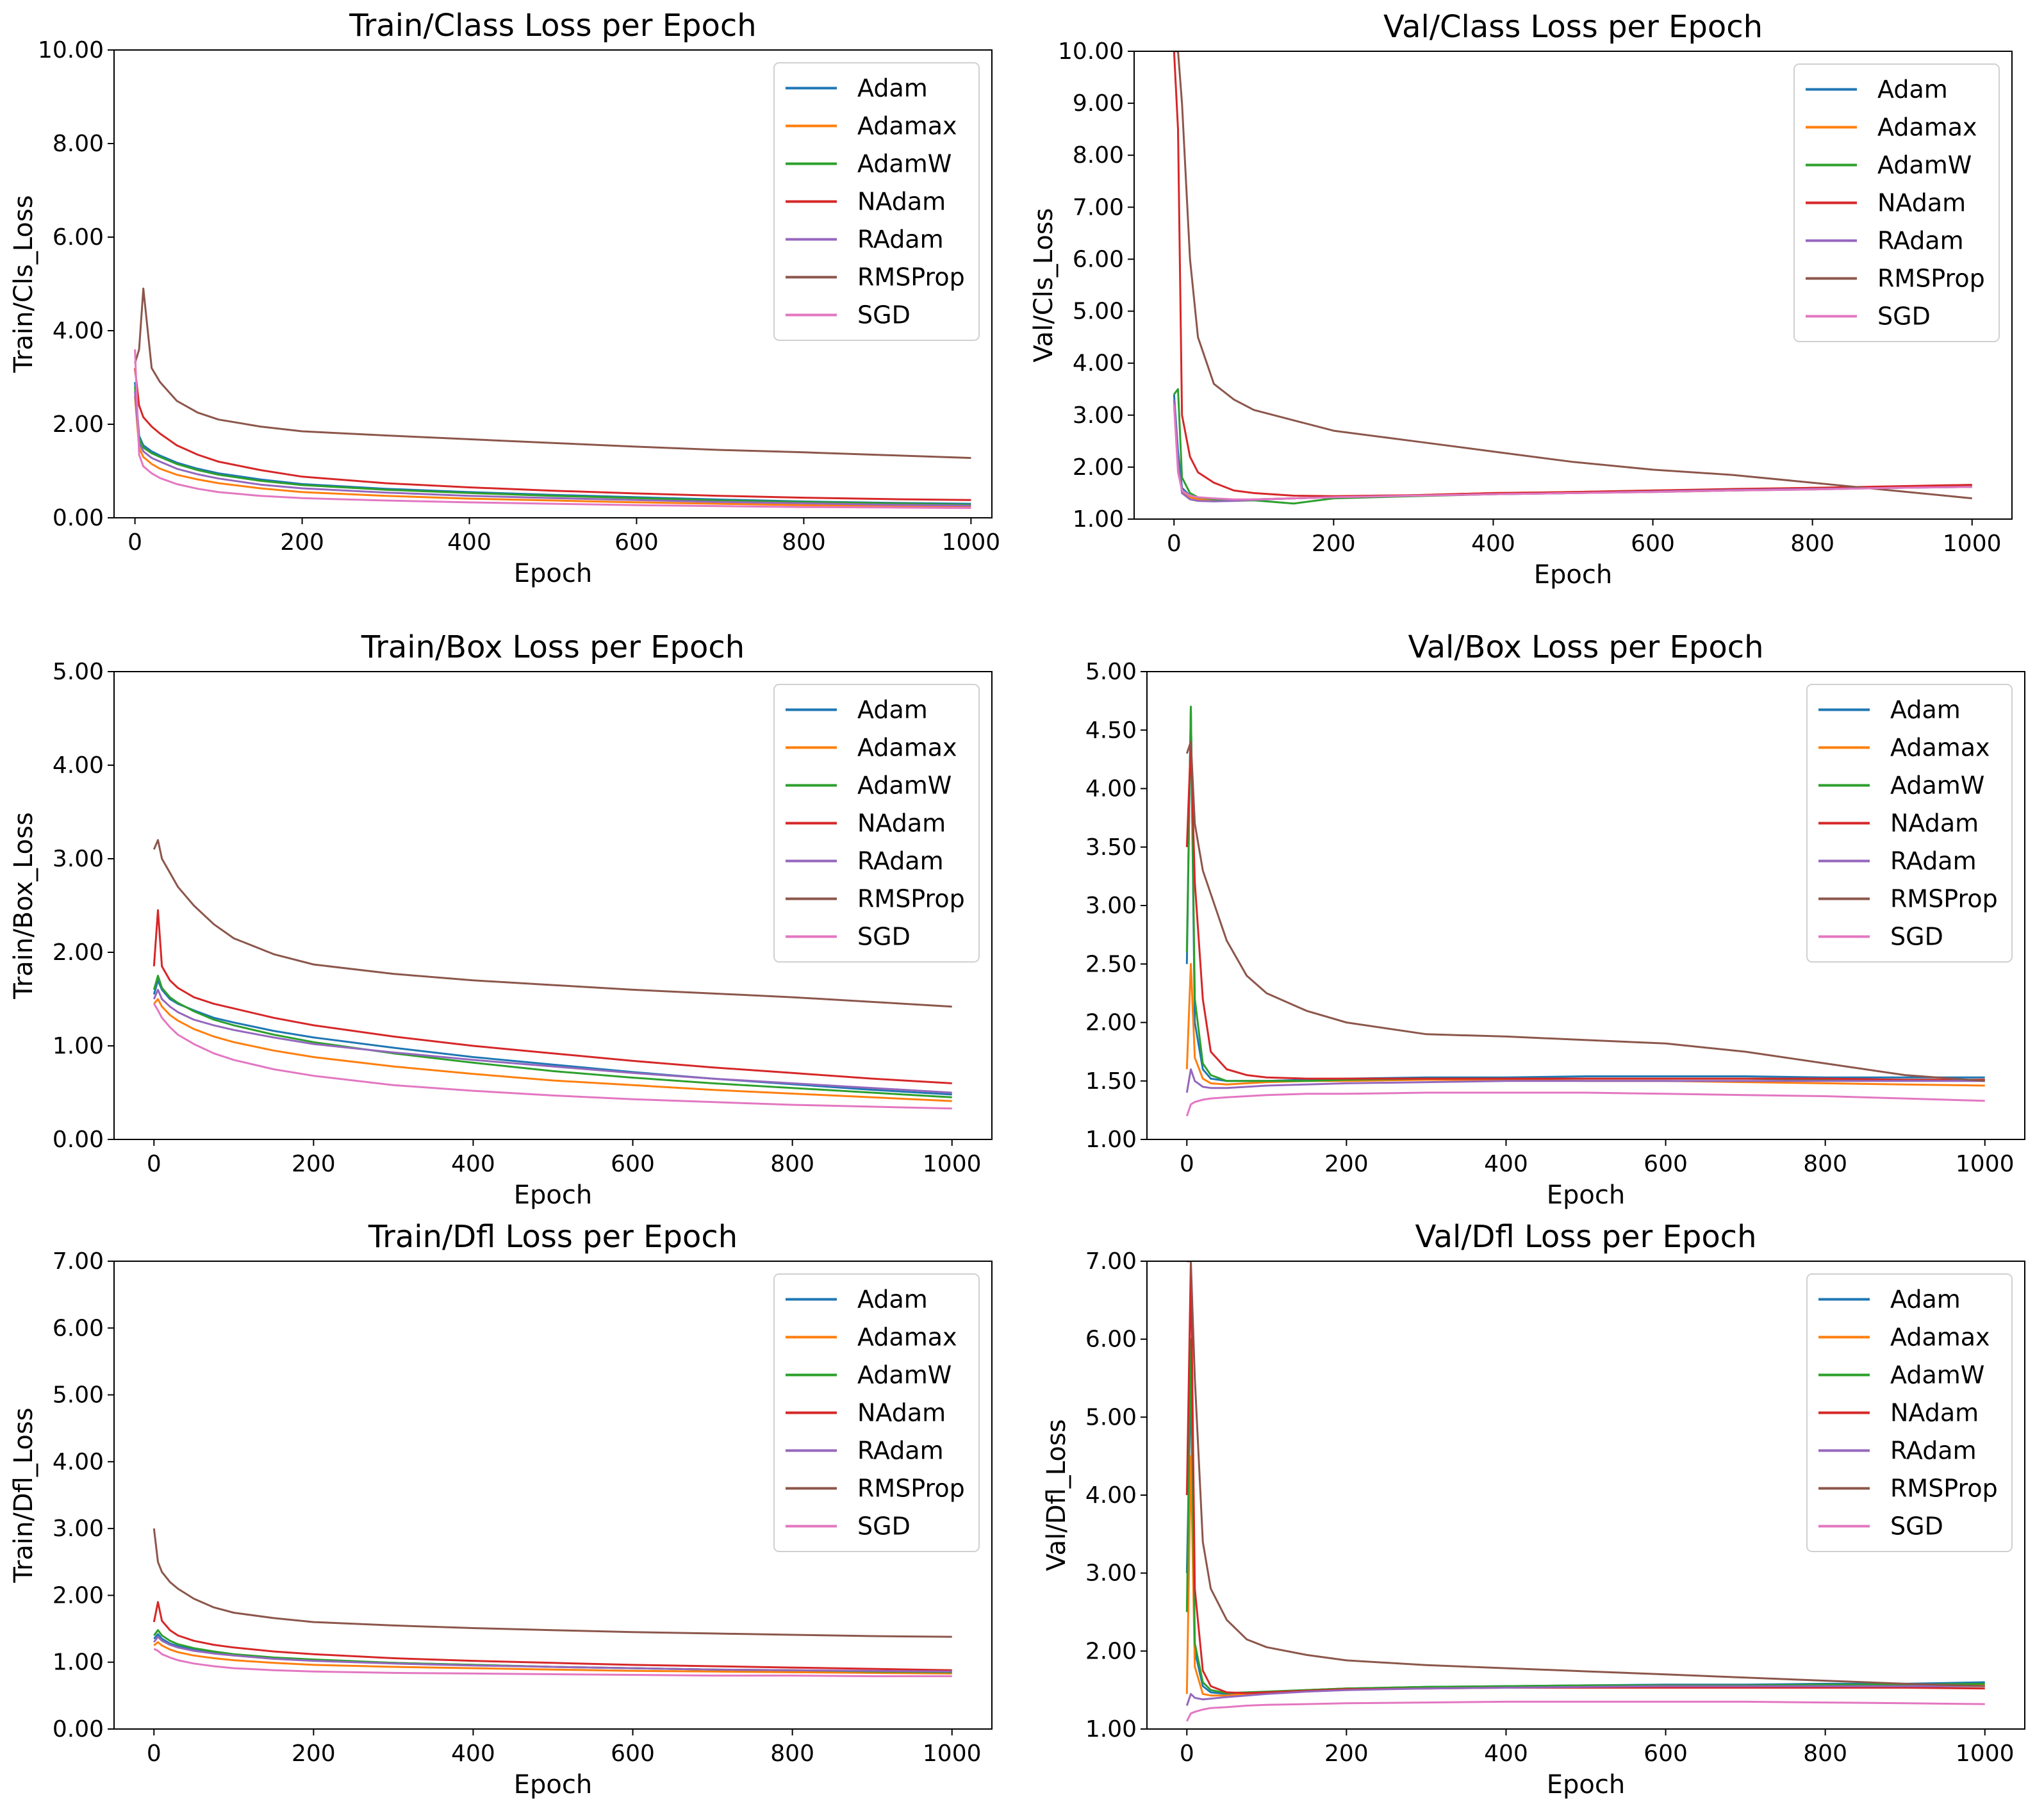 This screenshot has height=1804, width=2044. What do you see at coordinates (553, 283) in the screenshot?
I see `axes-frame` at bounding box center [553, 283].